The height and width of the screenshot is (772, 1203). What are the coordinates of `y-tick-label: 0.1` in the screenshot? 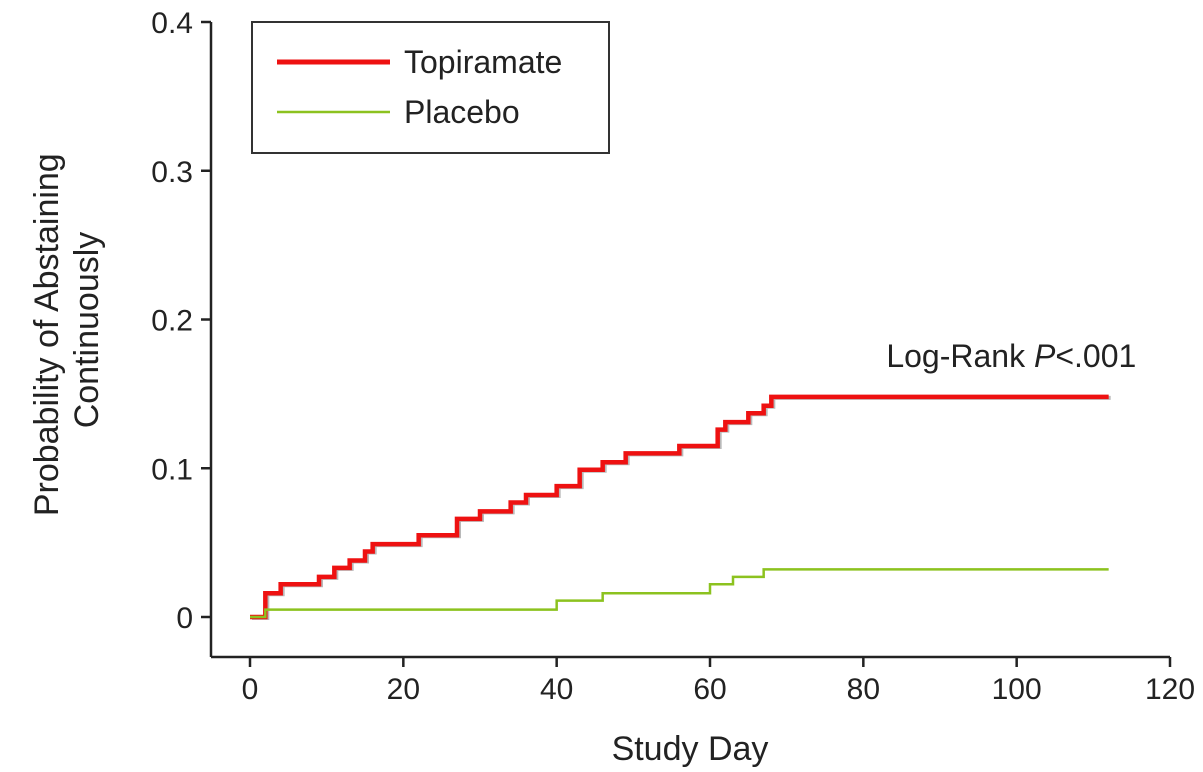 It's located at (172, 469).